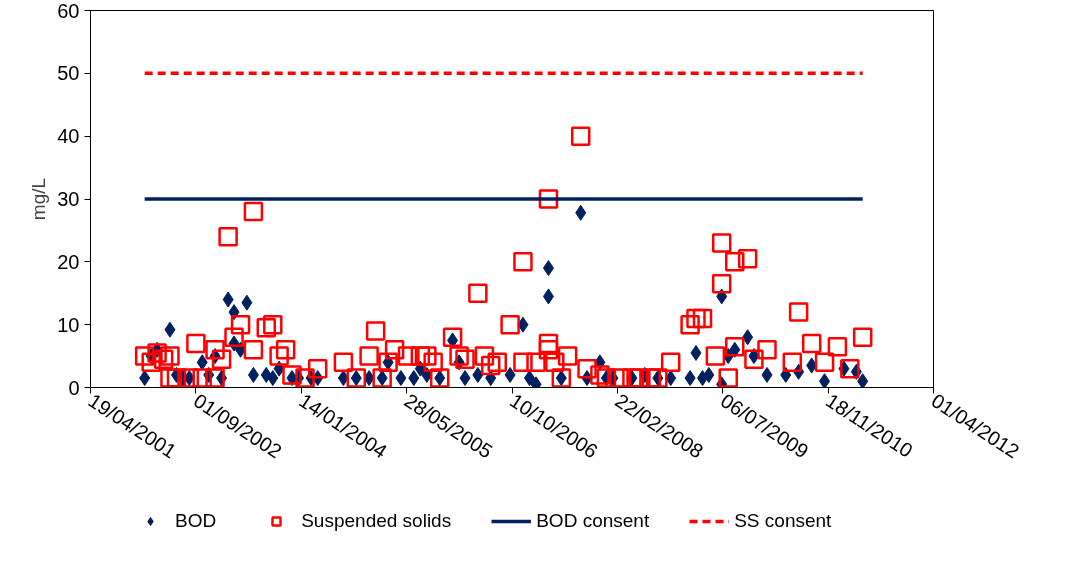 The width and height of the screenshot is (1070, 568). Describe the element at coordinates (39, 199) in the screenshot. I see `y-axis-title: mg/L` at that location.